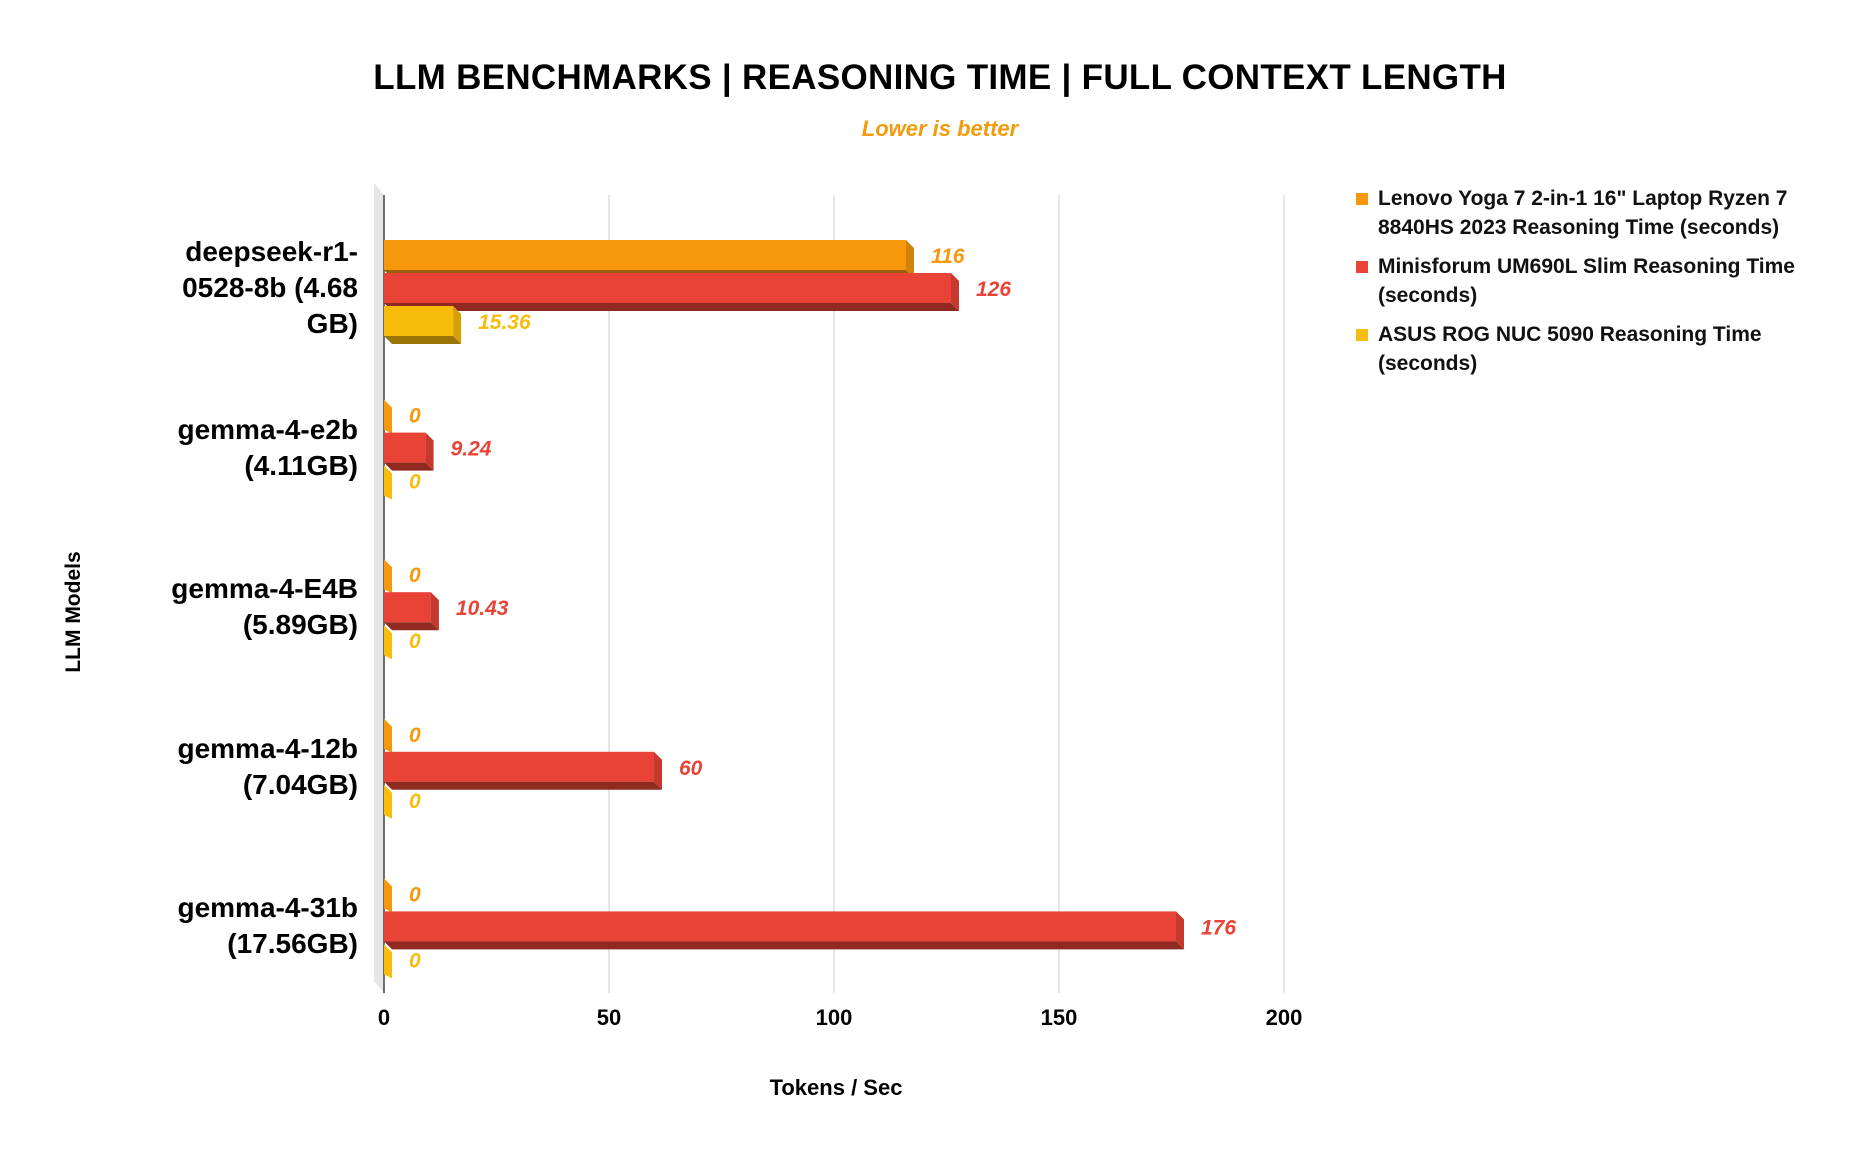 This screenshot has width=1860, height=1151. I want to click on x-axis-label: Tokens / Sec, so click(836, 1087).